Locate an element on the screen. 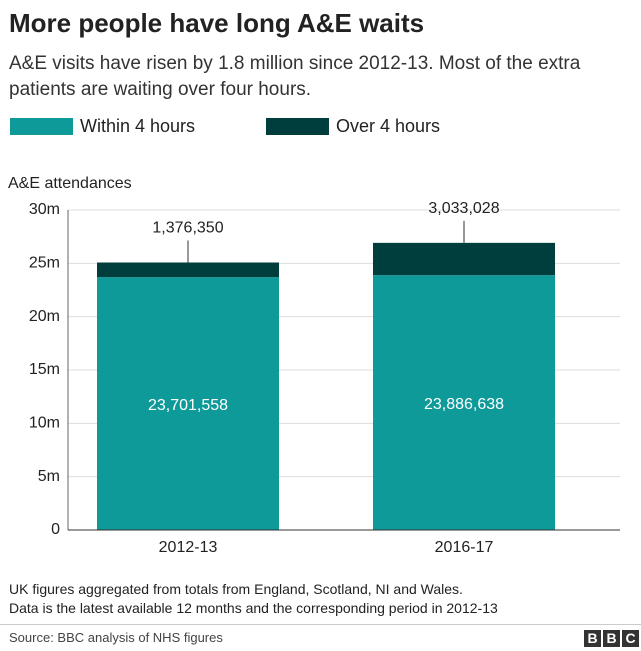  y-tick-label: 20m is located at coordinates (44, 316).